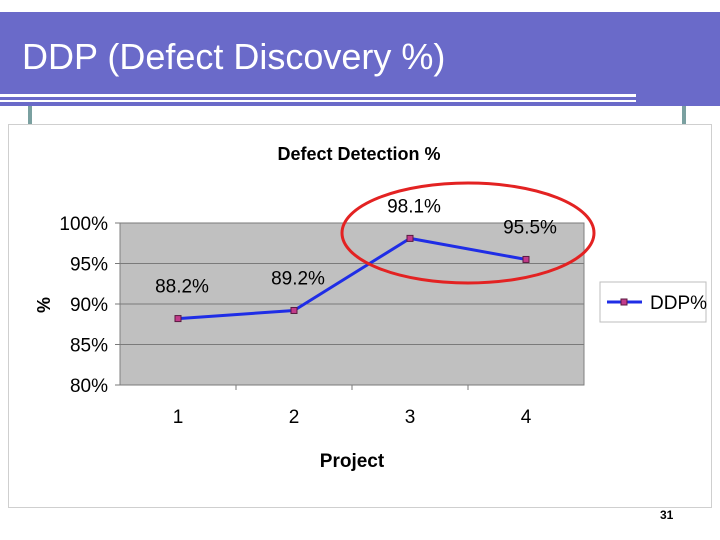  Describe the element at coordinates (30, 115) in the screenshot. I see `left-accent-mark` at that location.